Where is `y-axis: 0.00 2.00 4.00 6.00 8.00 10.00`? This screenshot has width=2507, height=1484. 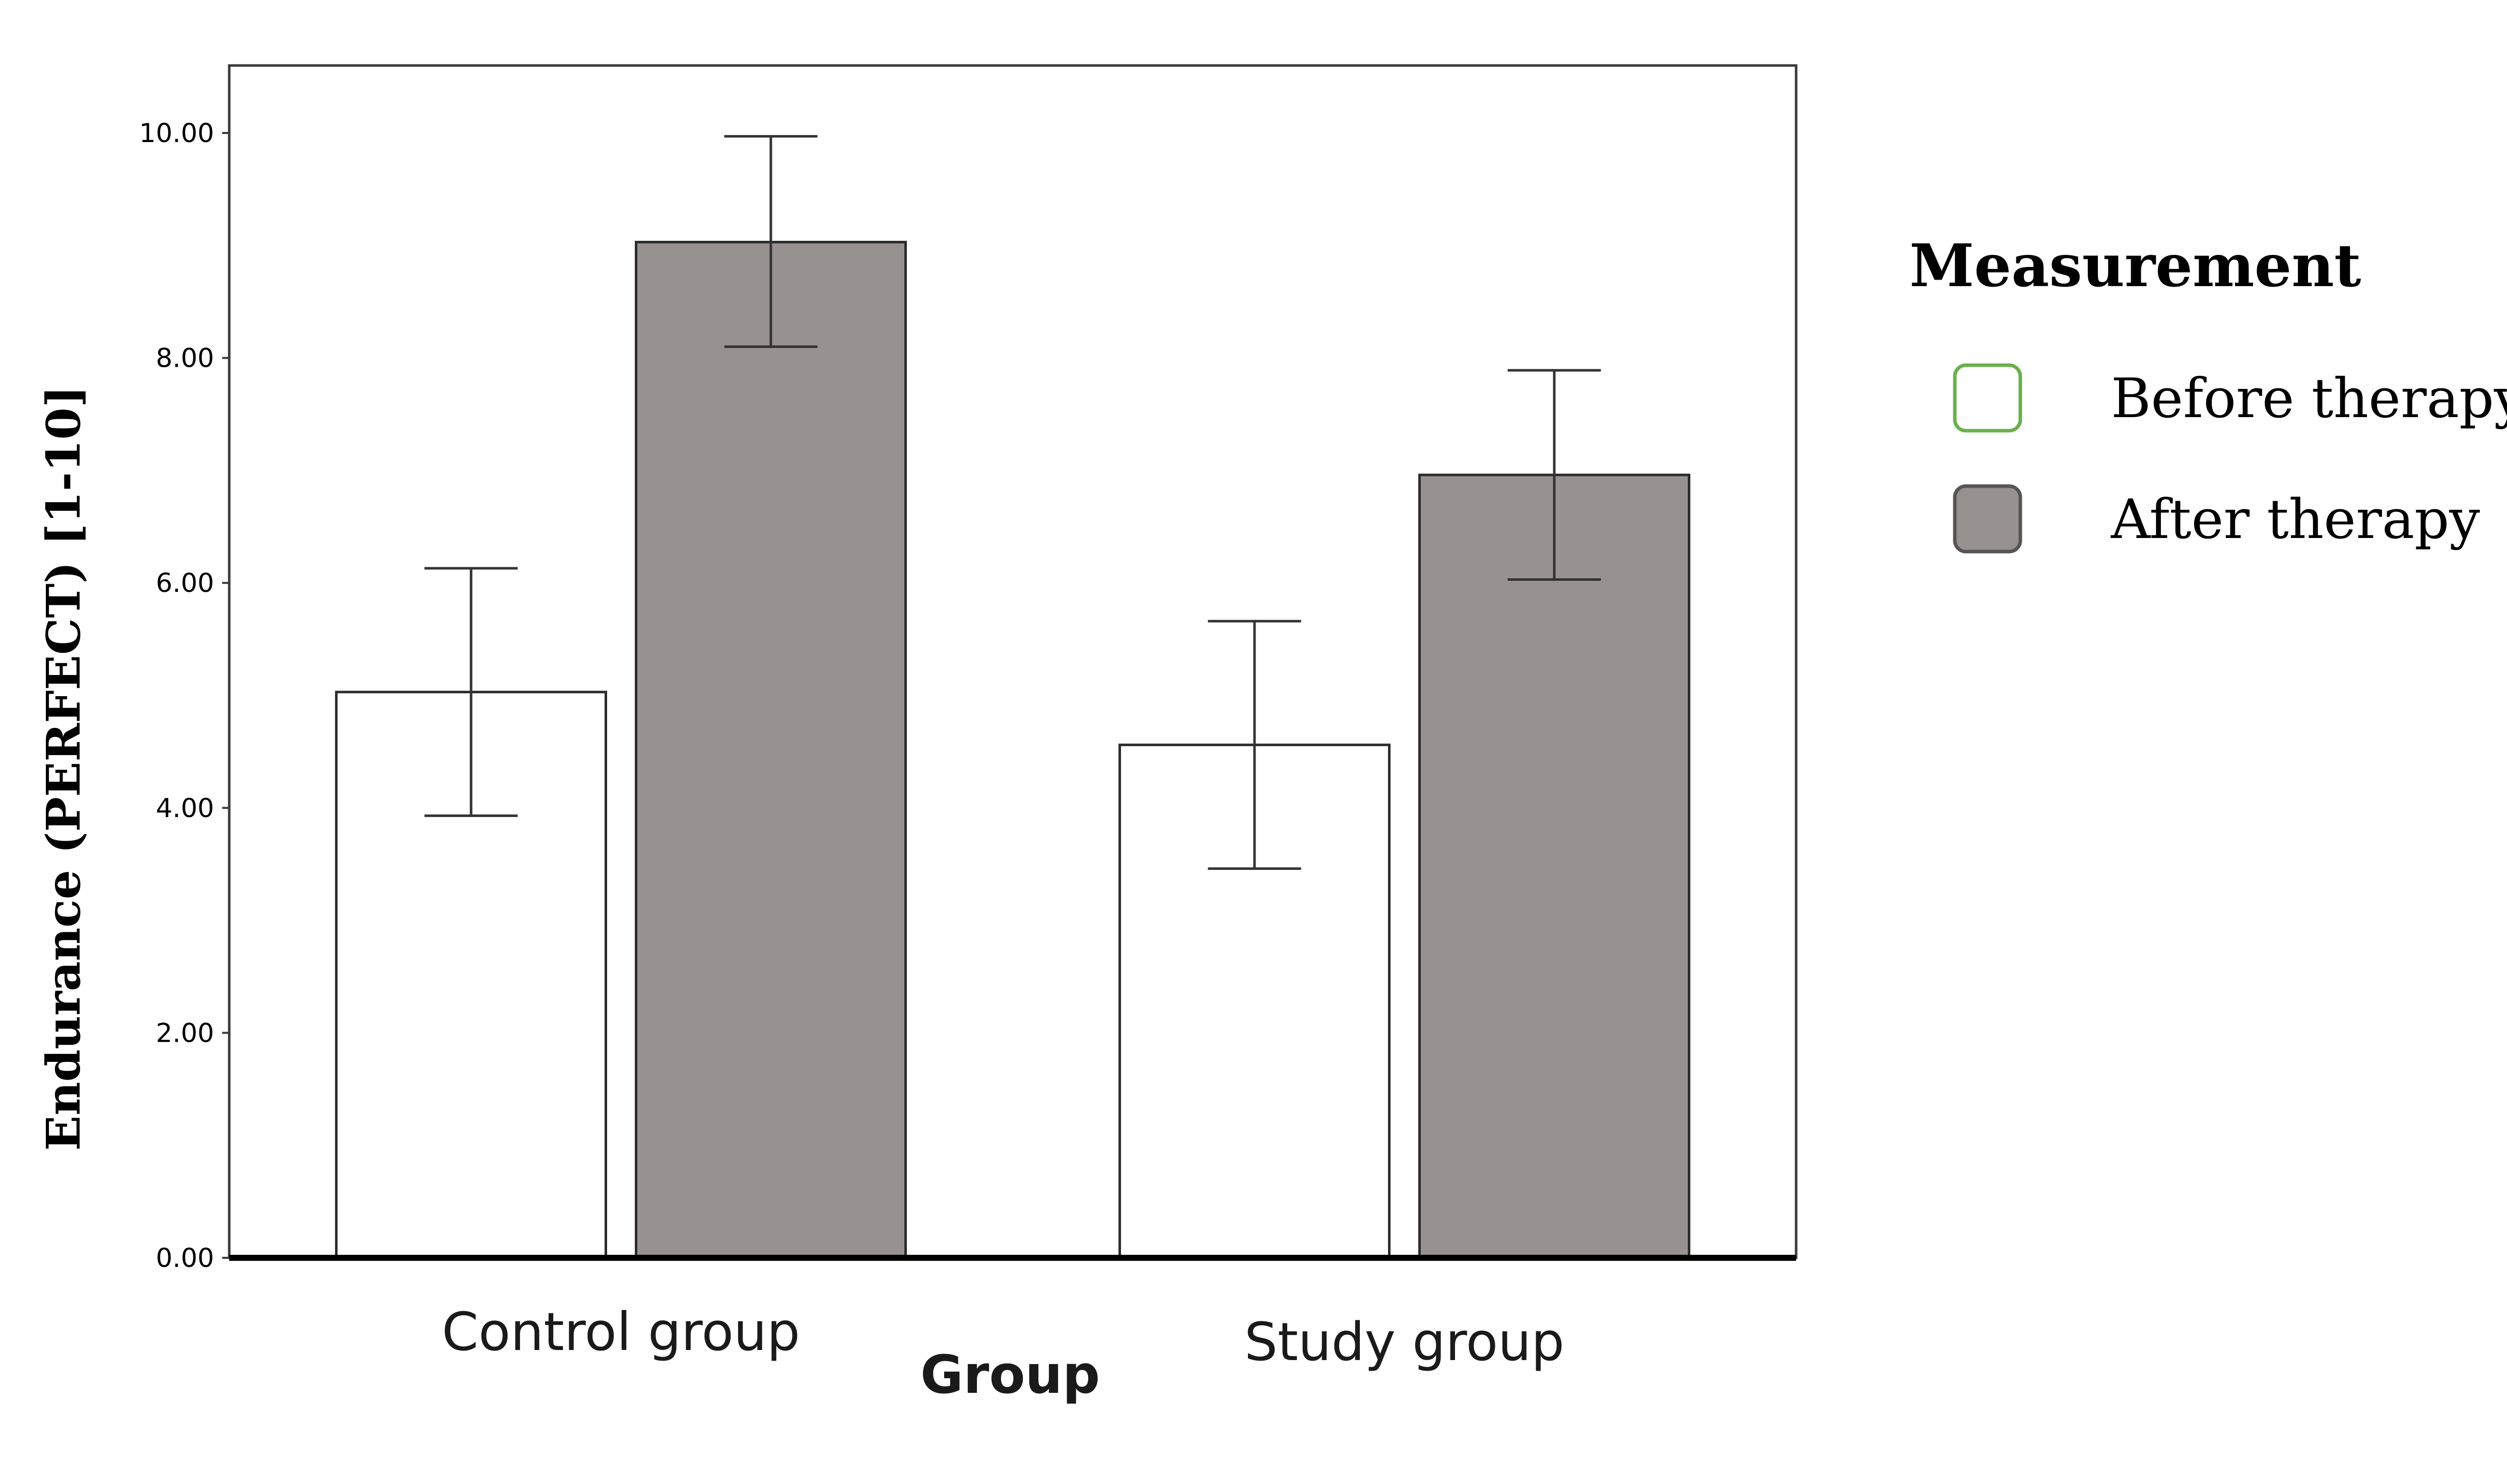 y-axis: 0.00 2.00 4.00 6.00 8.00 10.00 is located at coordinates (184, 695).